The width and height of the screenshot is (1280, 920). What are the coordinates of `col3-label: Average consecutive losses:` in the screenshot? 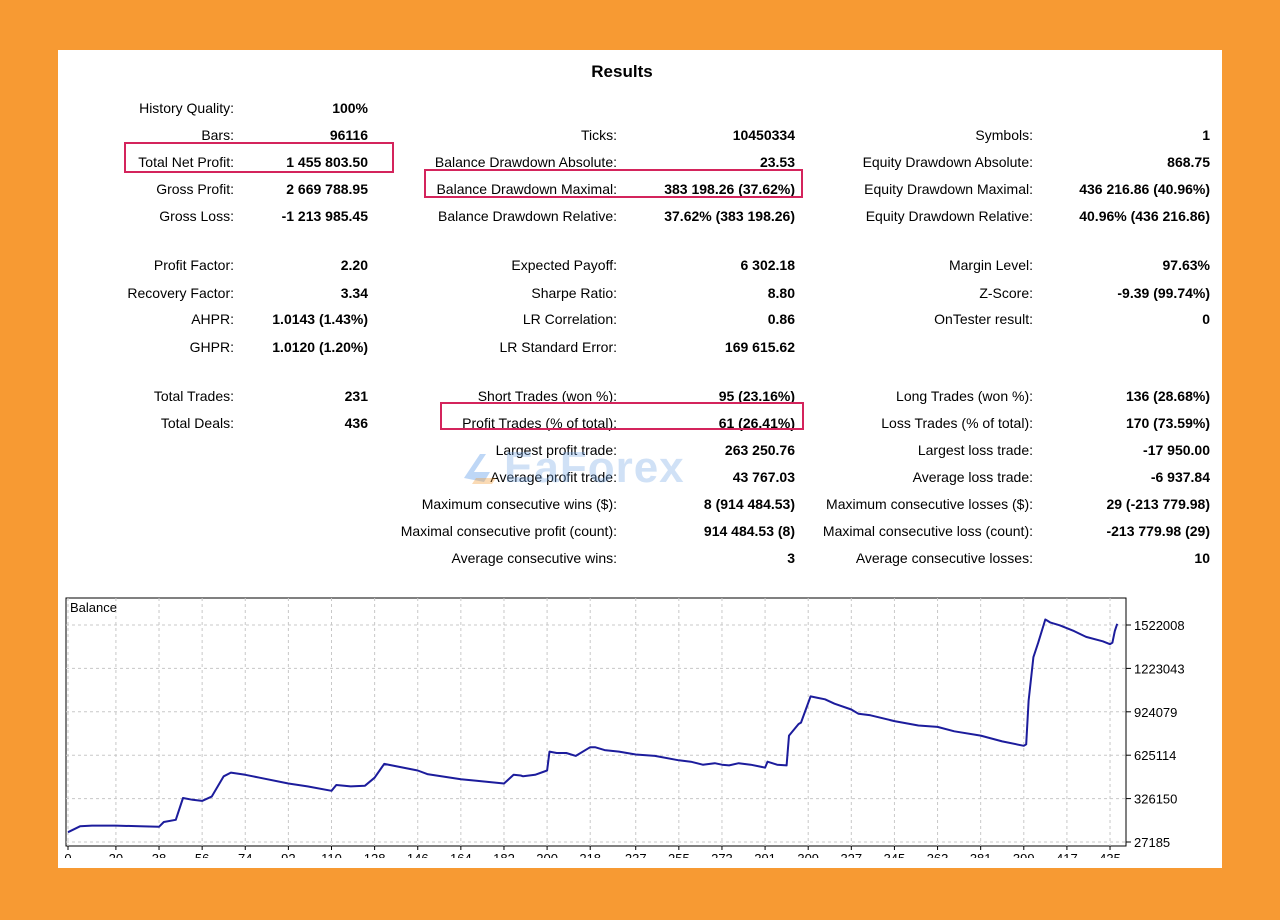 It's located at (944, 558).